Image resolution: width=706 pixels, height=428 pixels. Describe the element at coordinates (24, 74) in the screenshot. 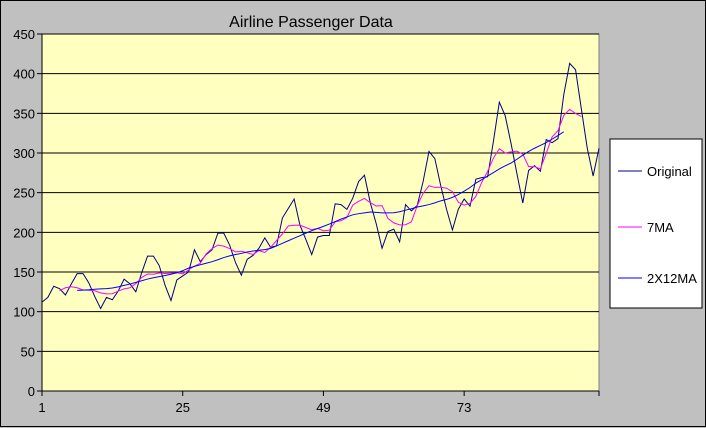

I see `y-tick-label-8: 400` at that location.